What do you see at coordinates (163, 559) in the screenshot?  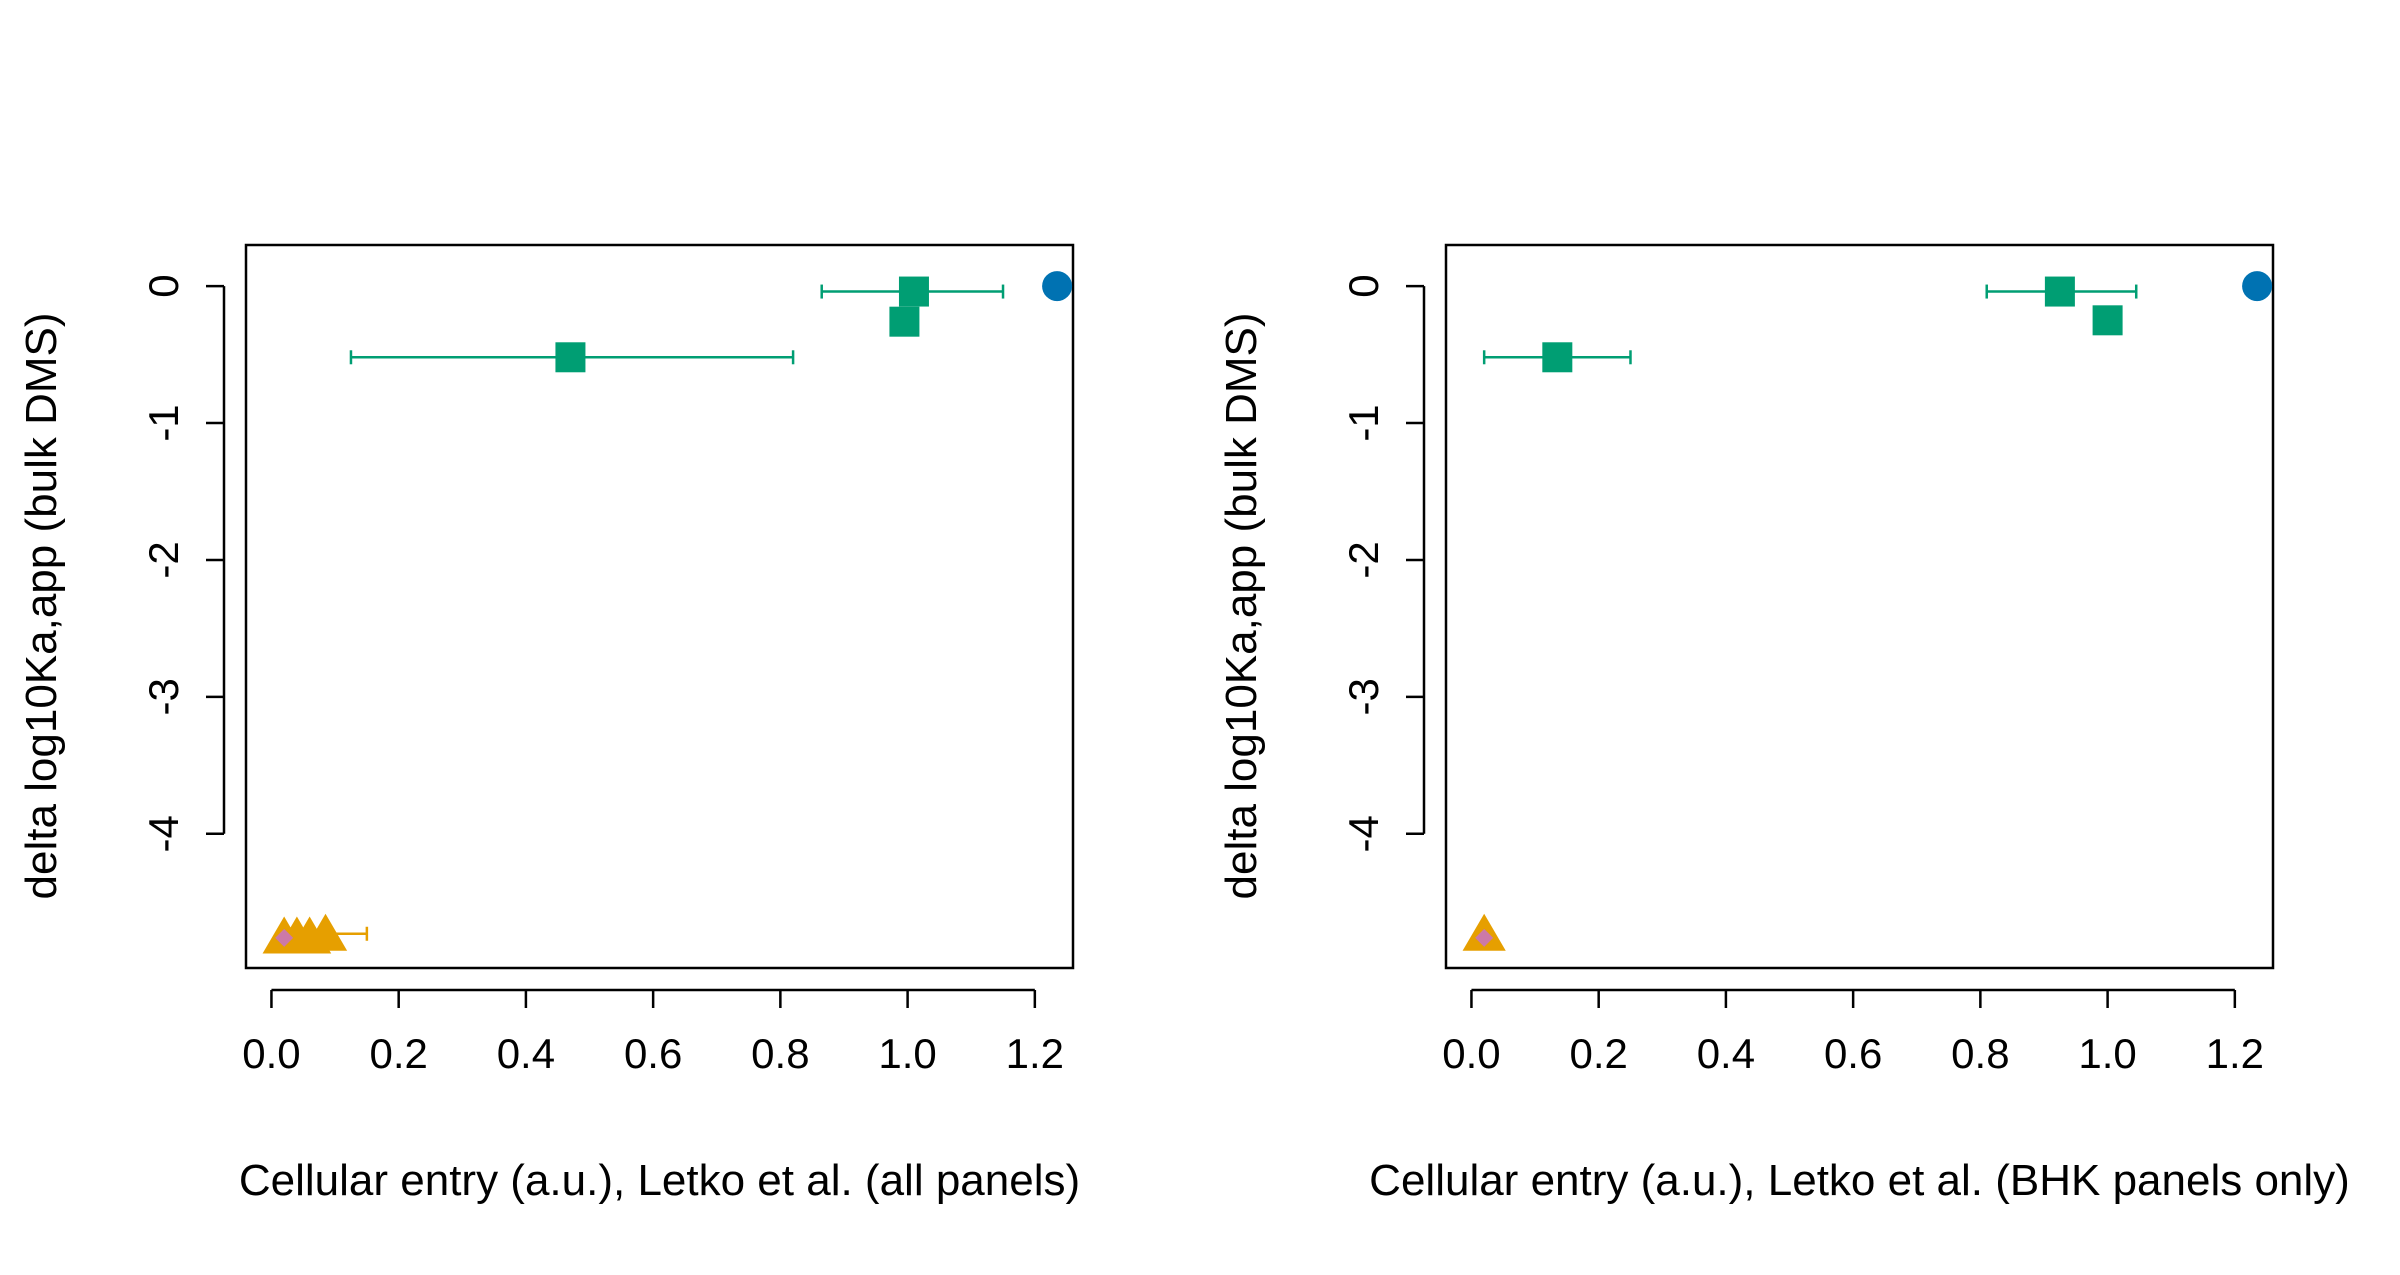 I see `left-y-tick-label: -2` at bounding box center [163, 559].